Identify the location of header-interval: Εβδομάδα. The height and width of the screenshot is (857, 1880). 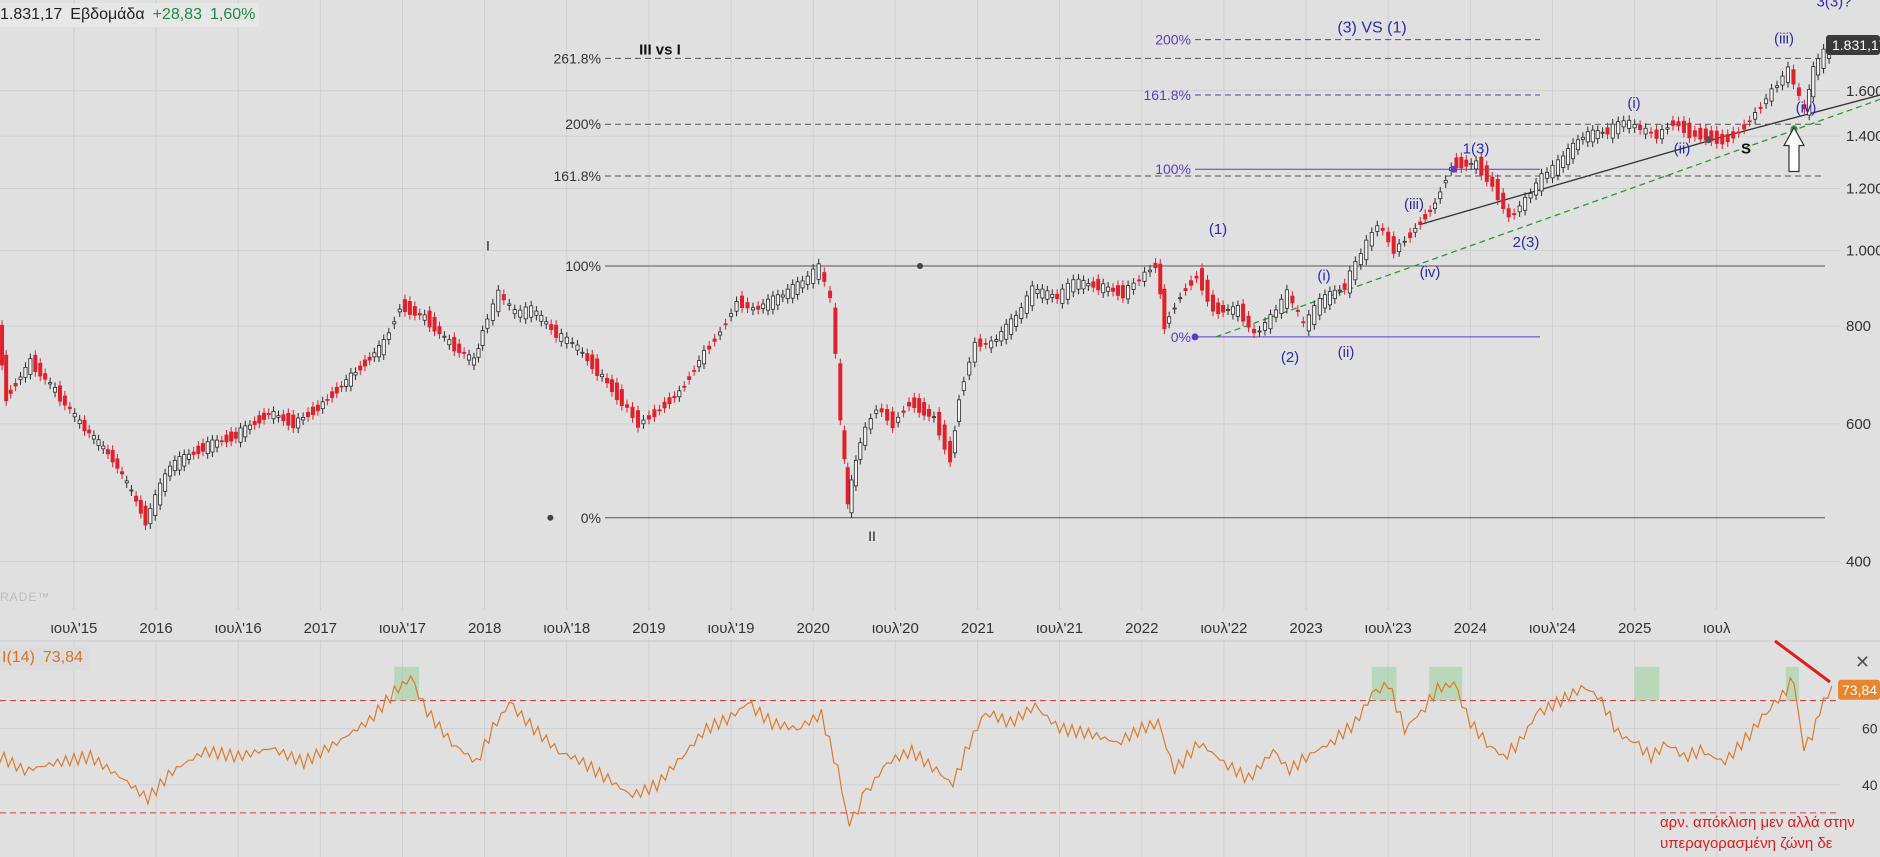
(107, 14).